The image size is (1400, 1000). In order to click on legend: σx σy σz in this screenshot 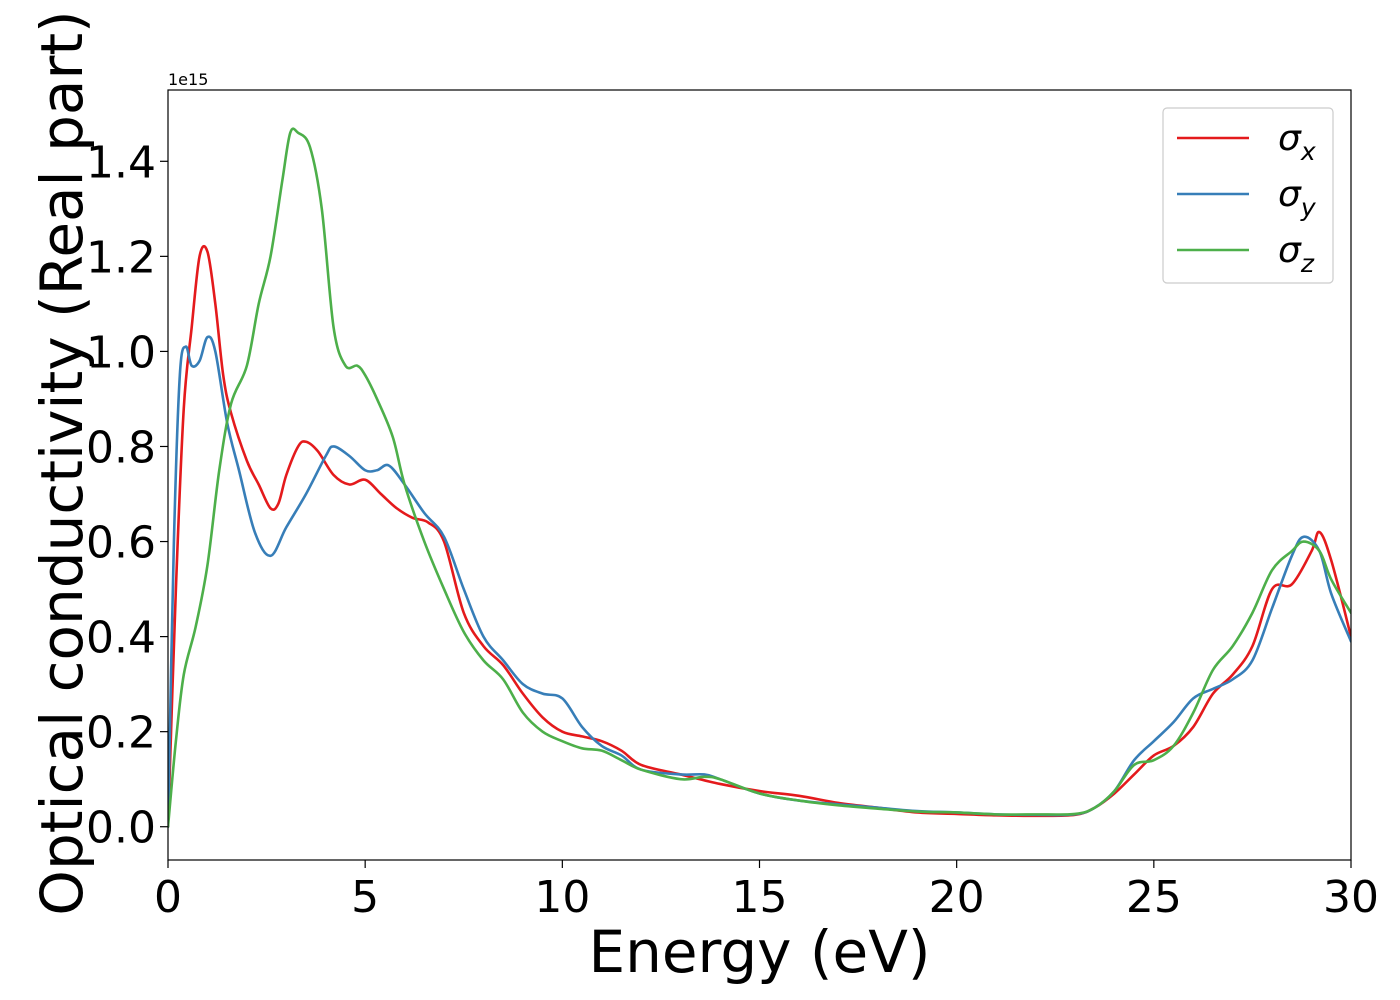, I will do `click(1248, 195)`.